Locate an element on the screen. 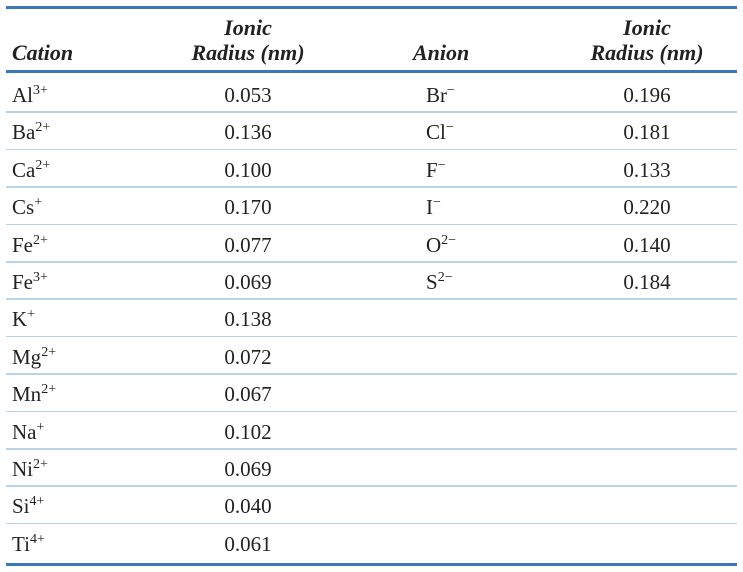  ion: I− is located at coordinates (433, 207).